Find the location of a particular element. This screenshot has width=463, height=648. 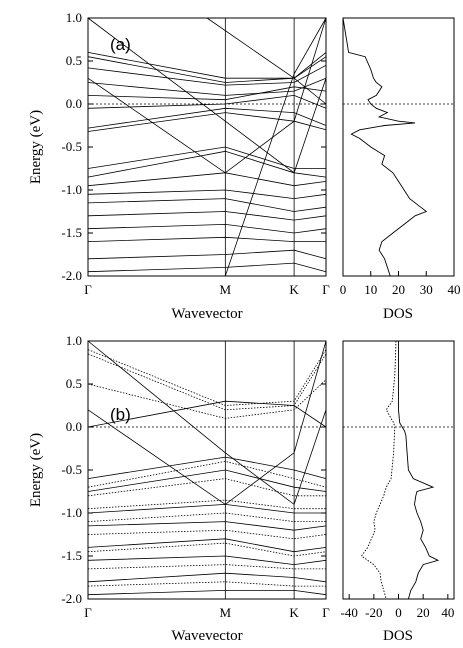

band-b-ytick-label: 1.0 is located at coordinates (74, 340).